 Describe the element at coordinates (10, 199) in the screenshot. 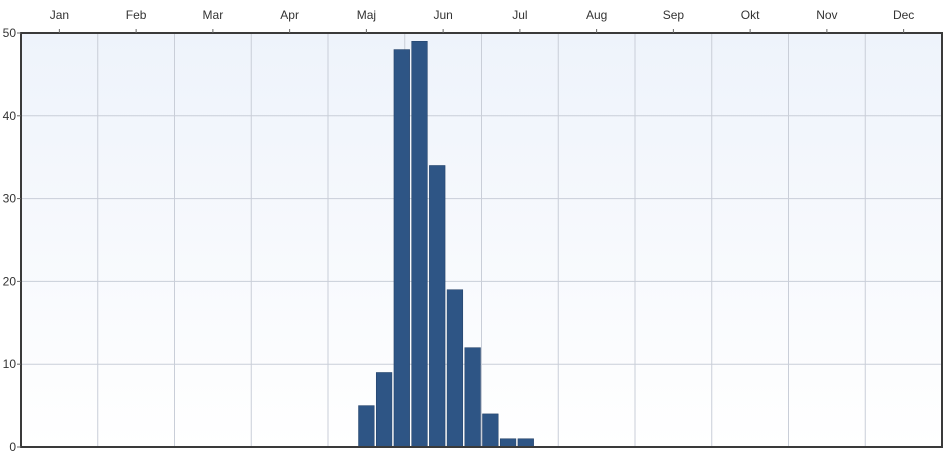

I see `y-tick-label: 30` at that location.